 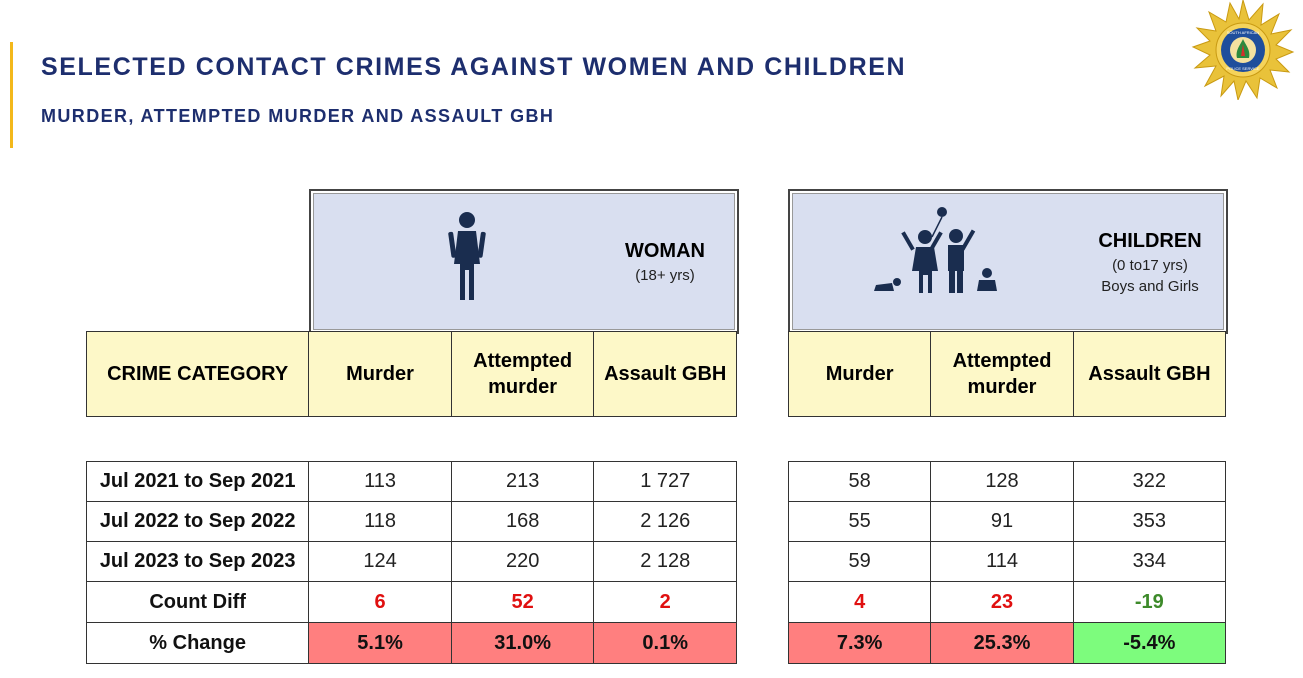 I want to click on table-cell: 2 126, so click(x=665, y=521).